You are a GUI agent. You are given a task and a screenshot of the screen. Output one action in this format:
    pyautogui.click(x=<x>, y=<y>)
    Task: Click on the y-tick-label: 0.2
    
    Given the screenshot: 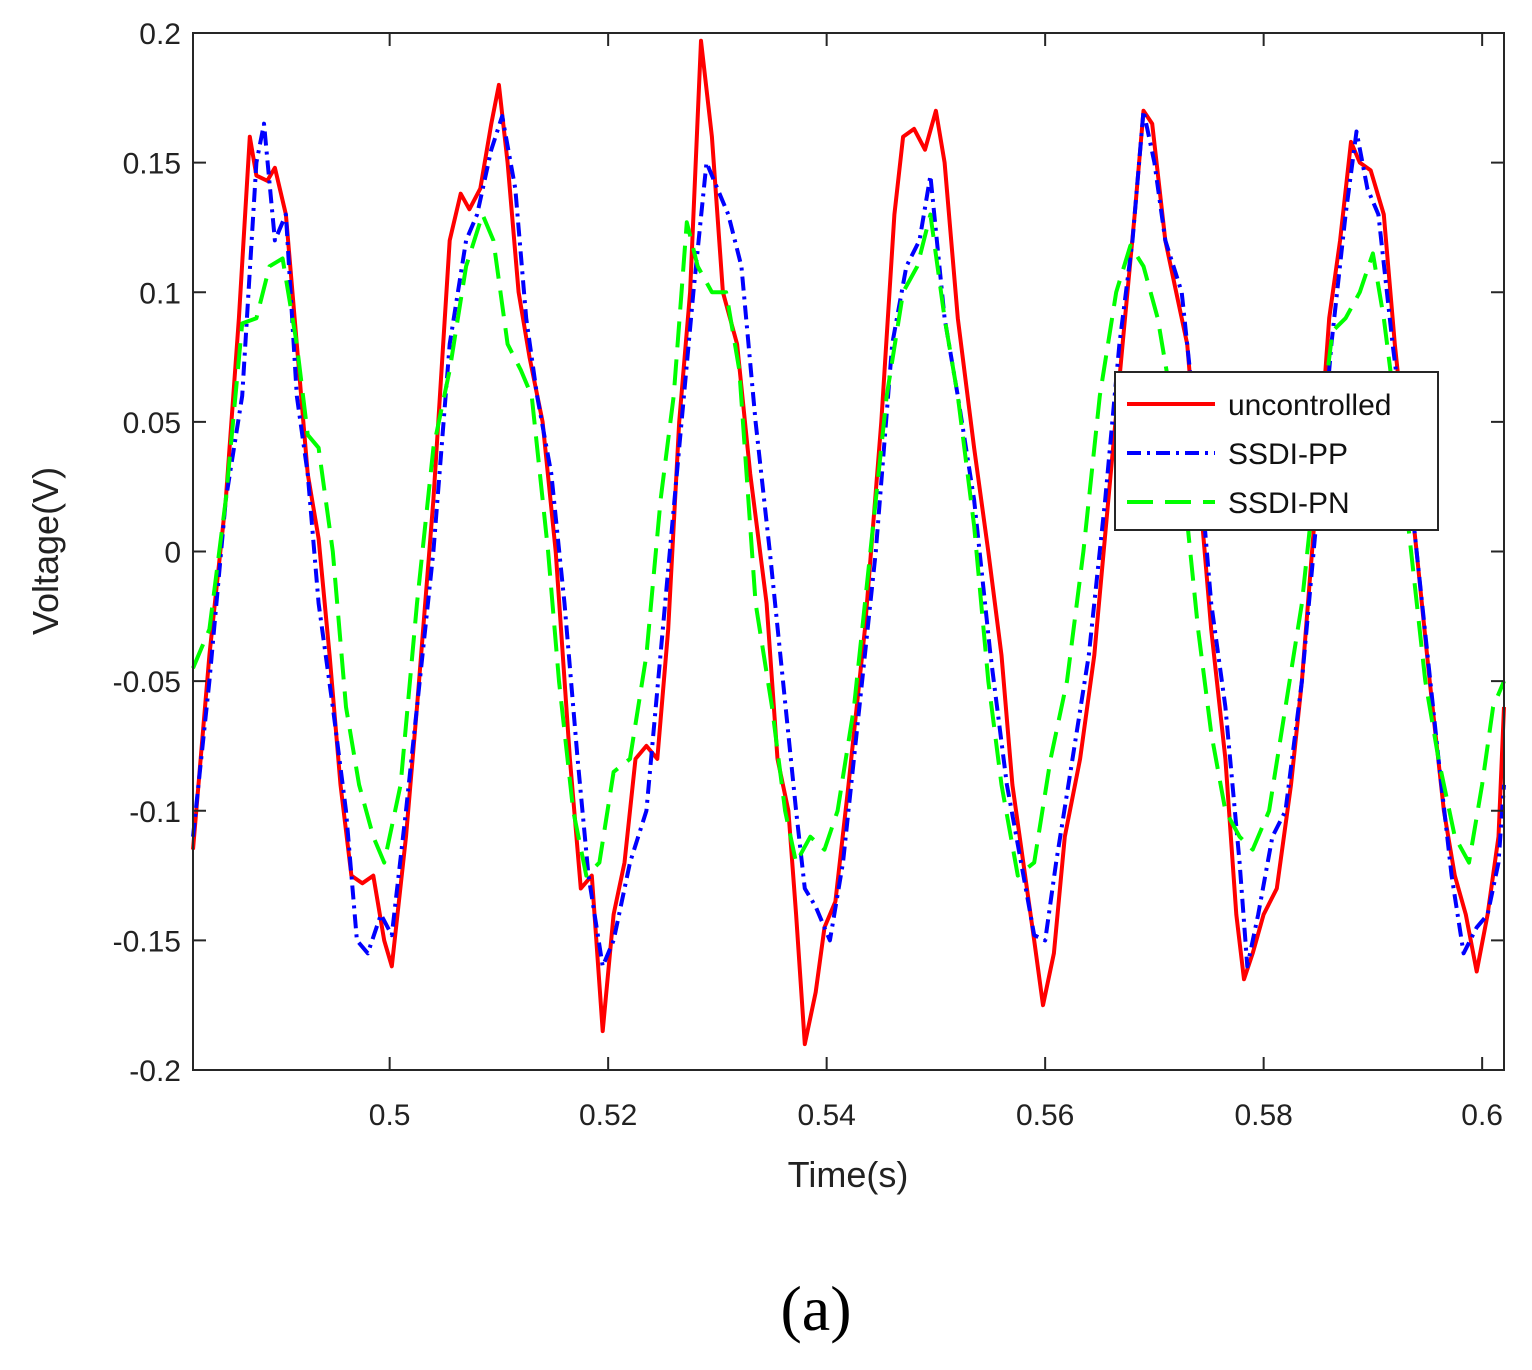 What is the action you would take?
    pyautogui.click(x=160, y=34)
    